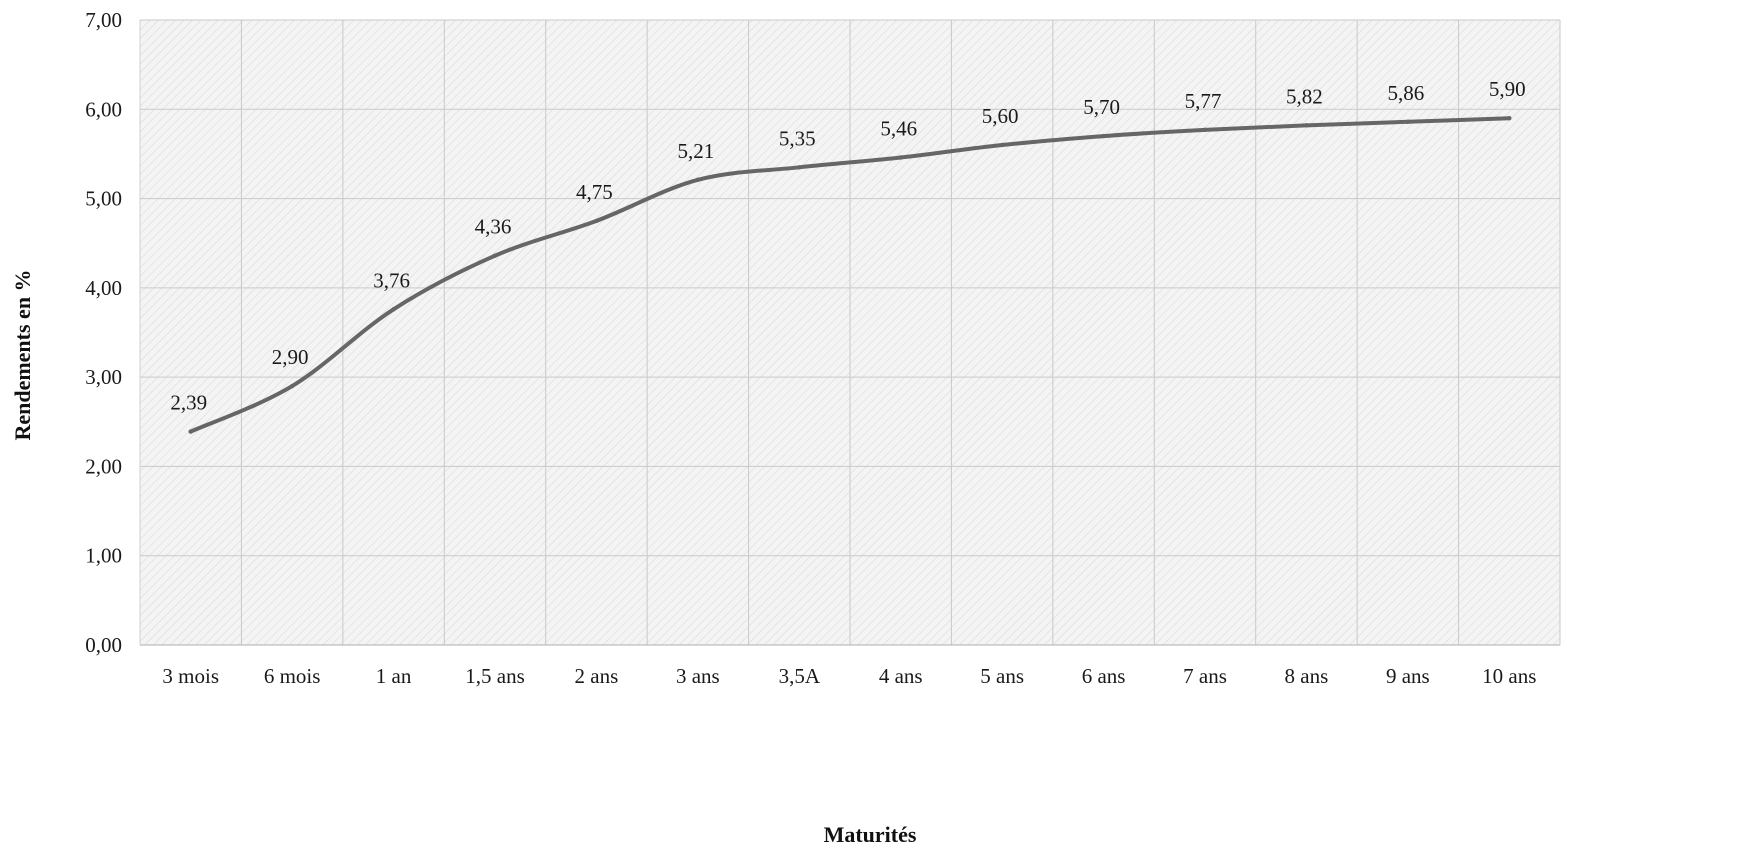  Describe the element at coordinates (103, 466) in the screenshot. I see `y-tick-label: 2,00` at that location.